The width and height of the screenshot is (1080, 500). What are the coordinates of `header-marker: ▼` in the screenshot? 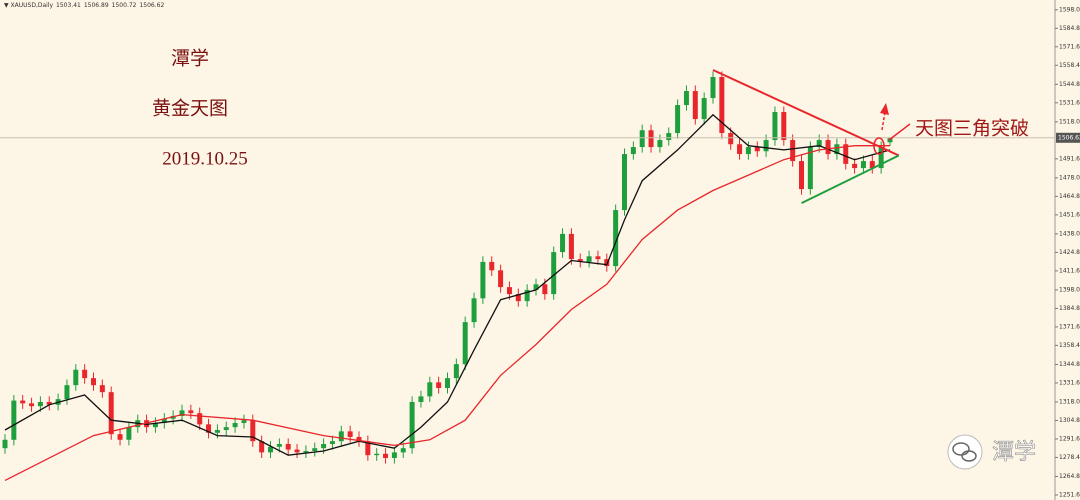 It's located at (7, 5).